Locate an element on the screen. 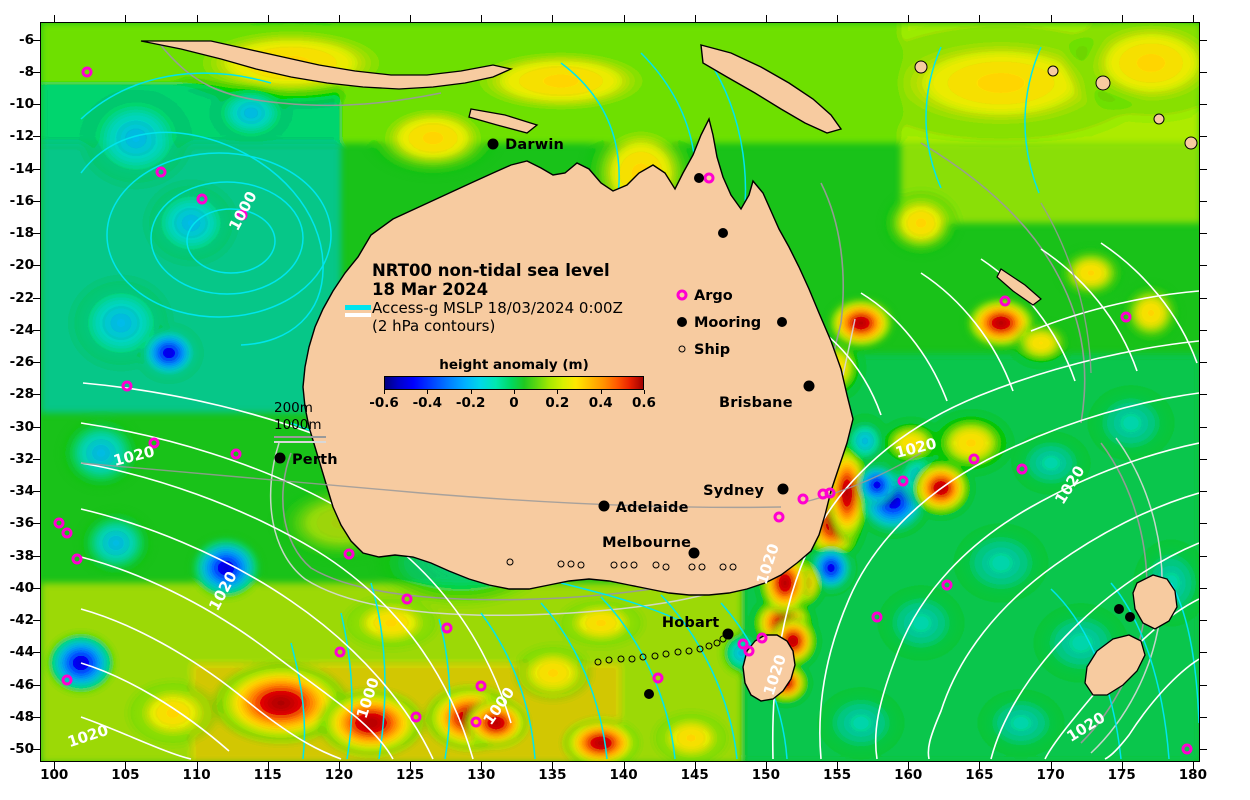 This screenshot has height=800, width=1250. city-dot-sydney is located at coordinates (783, 489).